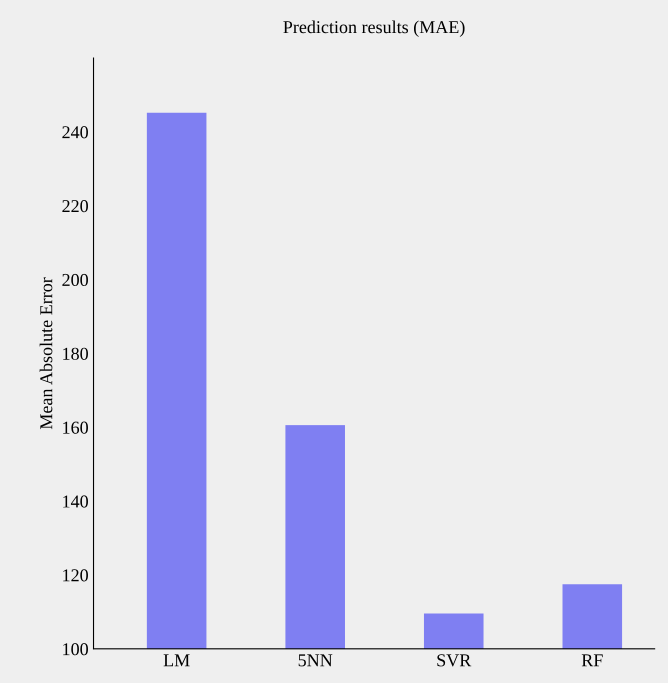  What do you see at coordinates (75, 575) in the screenshot?
I see `y-tick-label: 120` at bounding box center [75, 575].